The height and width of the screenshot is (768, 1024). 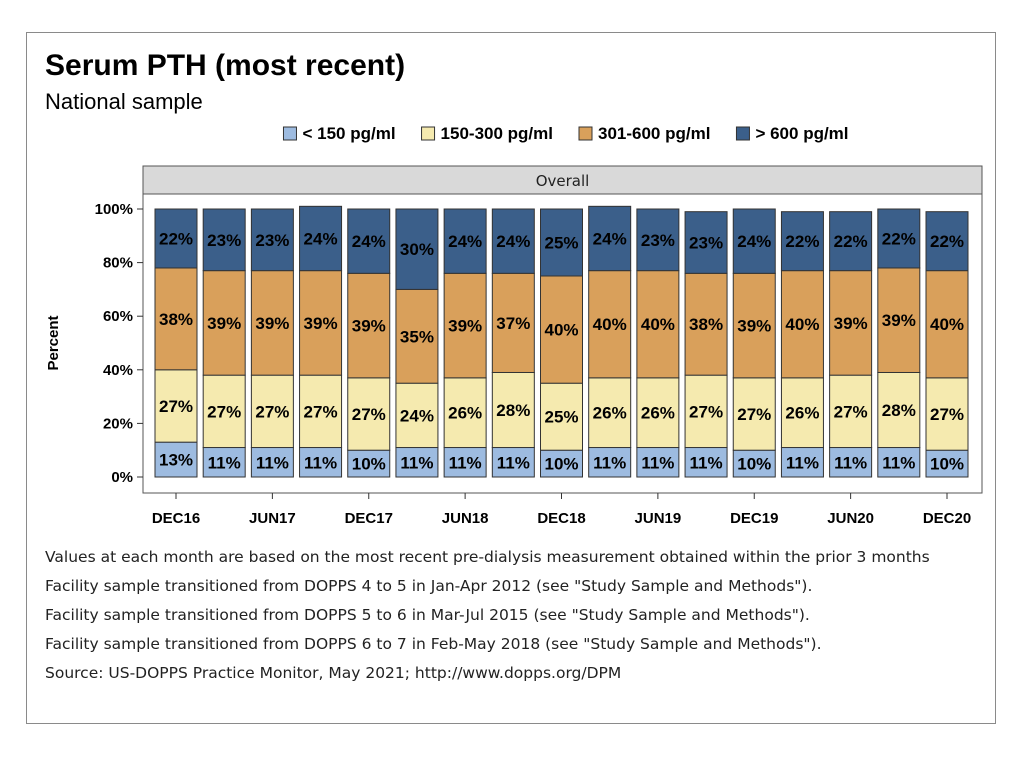 What do you see at coordinates (118, 316) in the screenshot?
I see `y-tick-label: 60%` at bounding box center [118, 316].